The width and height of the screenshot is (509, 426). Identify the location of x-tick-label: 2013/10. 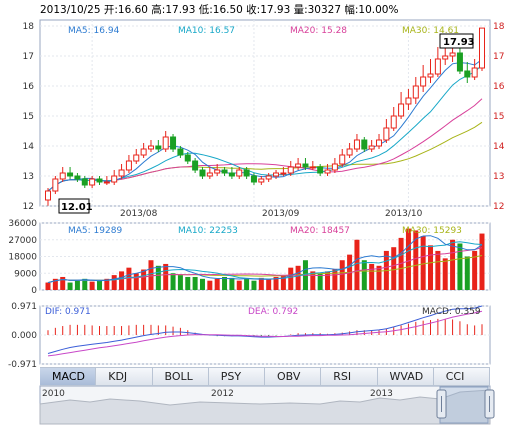
(404, 214).